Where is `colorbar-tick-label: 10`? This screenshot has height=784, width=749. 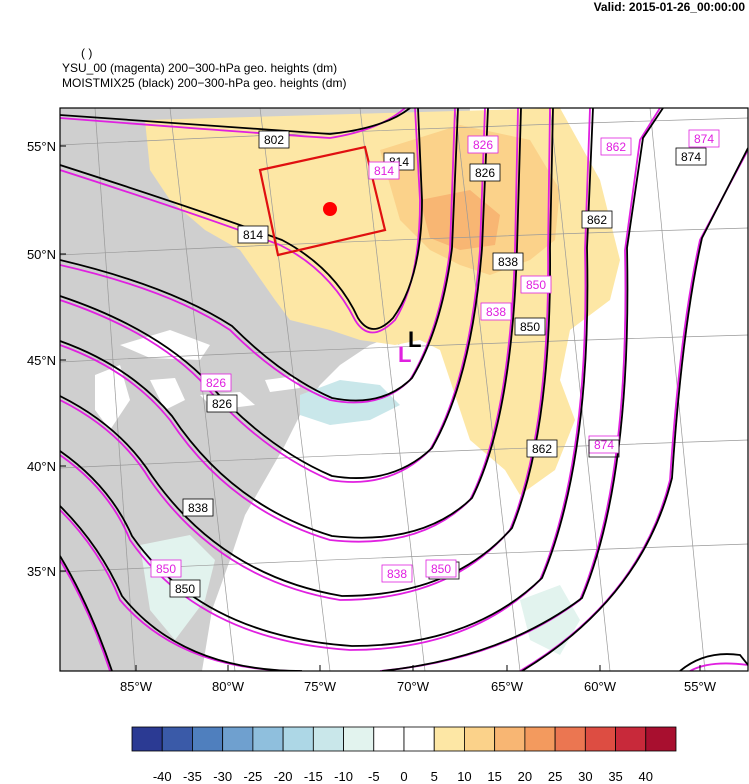 colorbar-tick-label: 10 is located at coordinates (464, 776).